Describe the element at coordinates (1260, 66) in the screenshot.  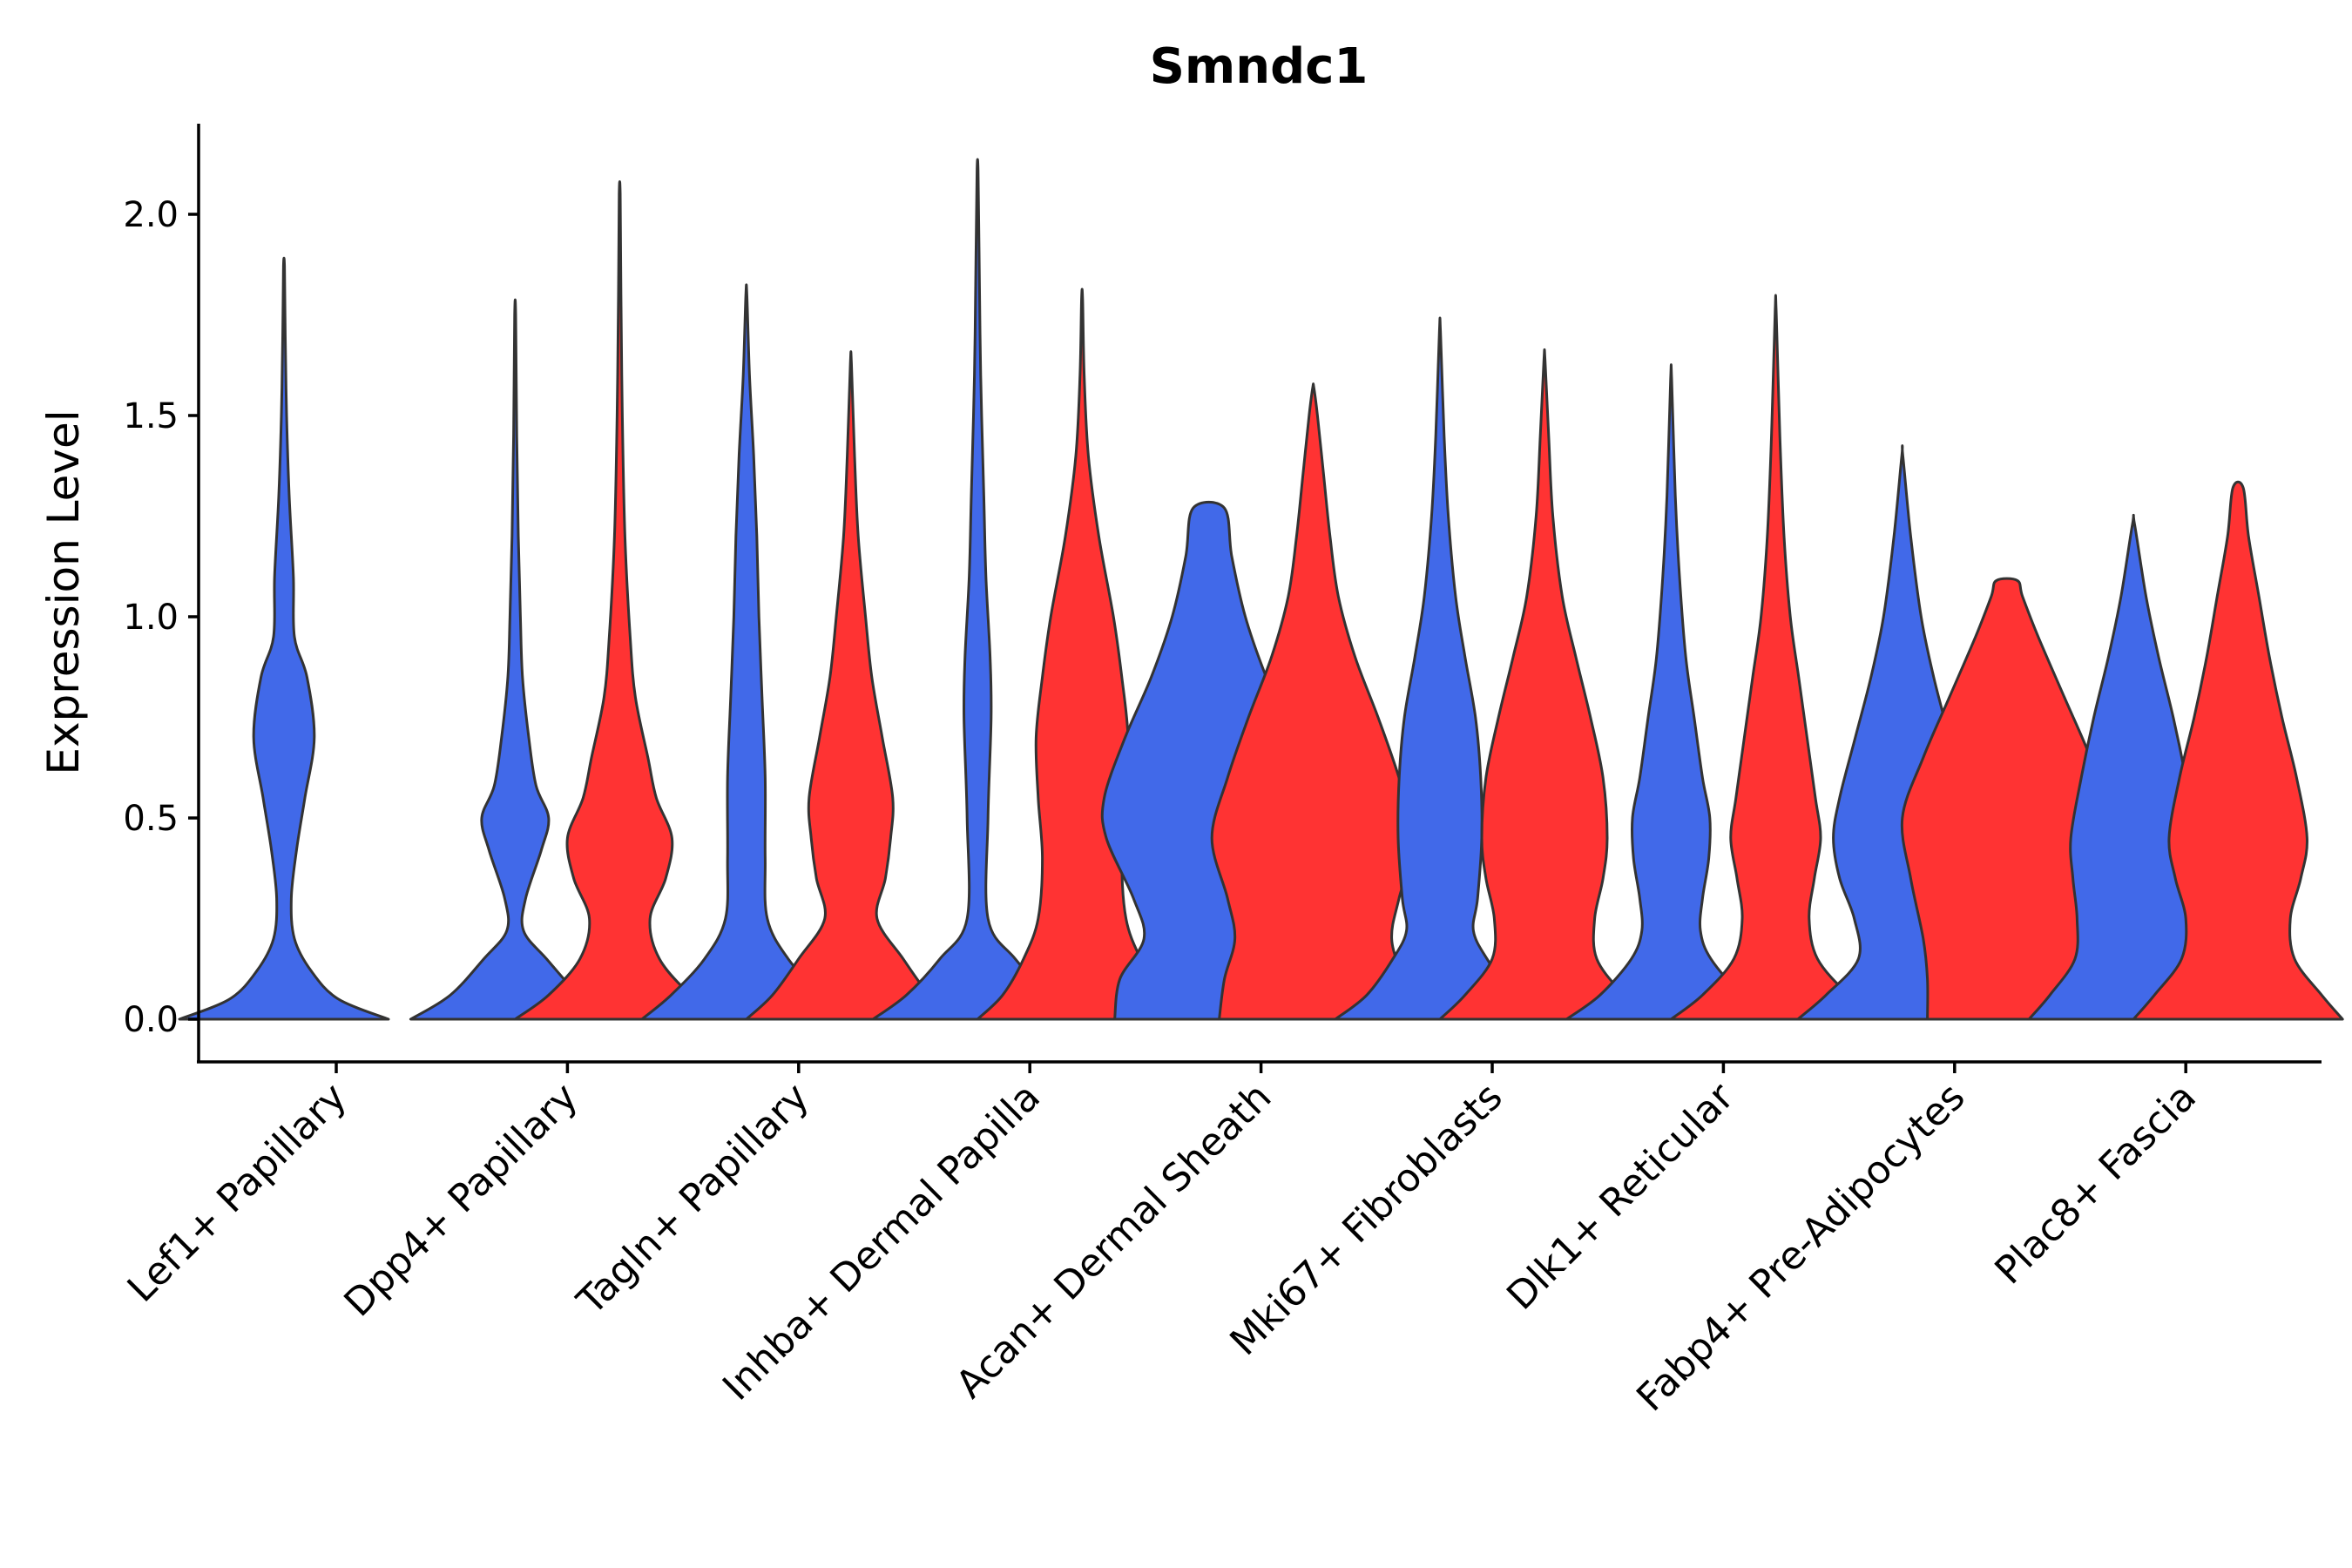
I see `chart-title: Smndc1` at that location.